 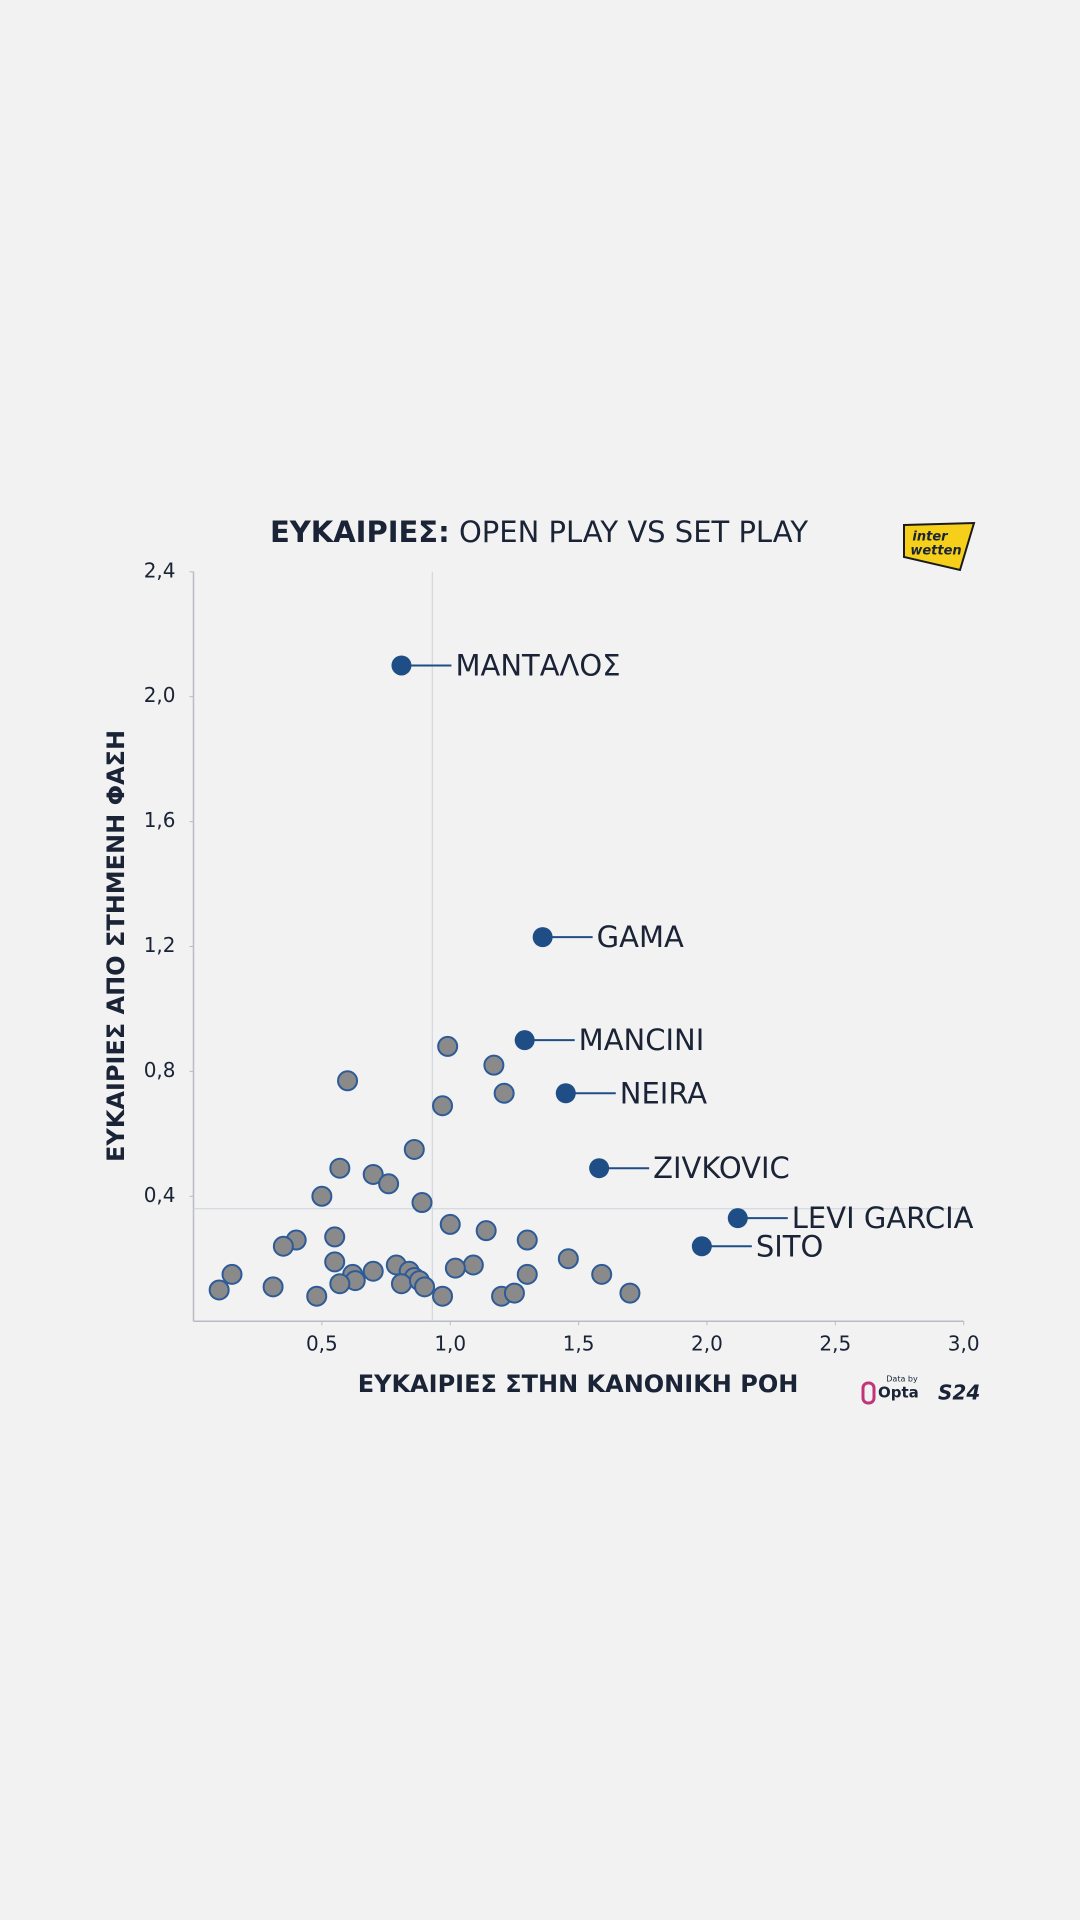 I want to click on x-tick-label: 2,0, so click(x=707, y=1344).